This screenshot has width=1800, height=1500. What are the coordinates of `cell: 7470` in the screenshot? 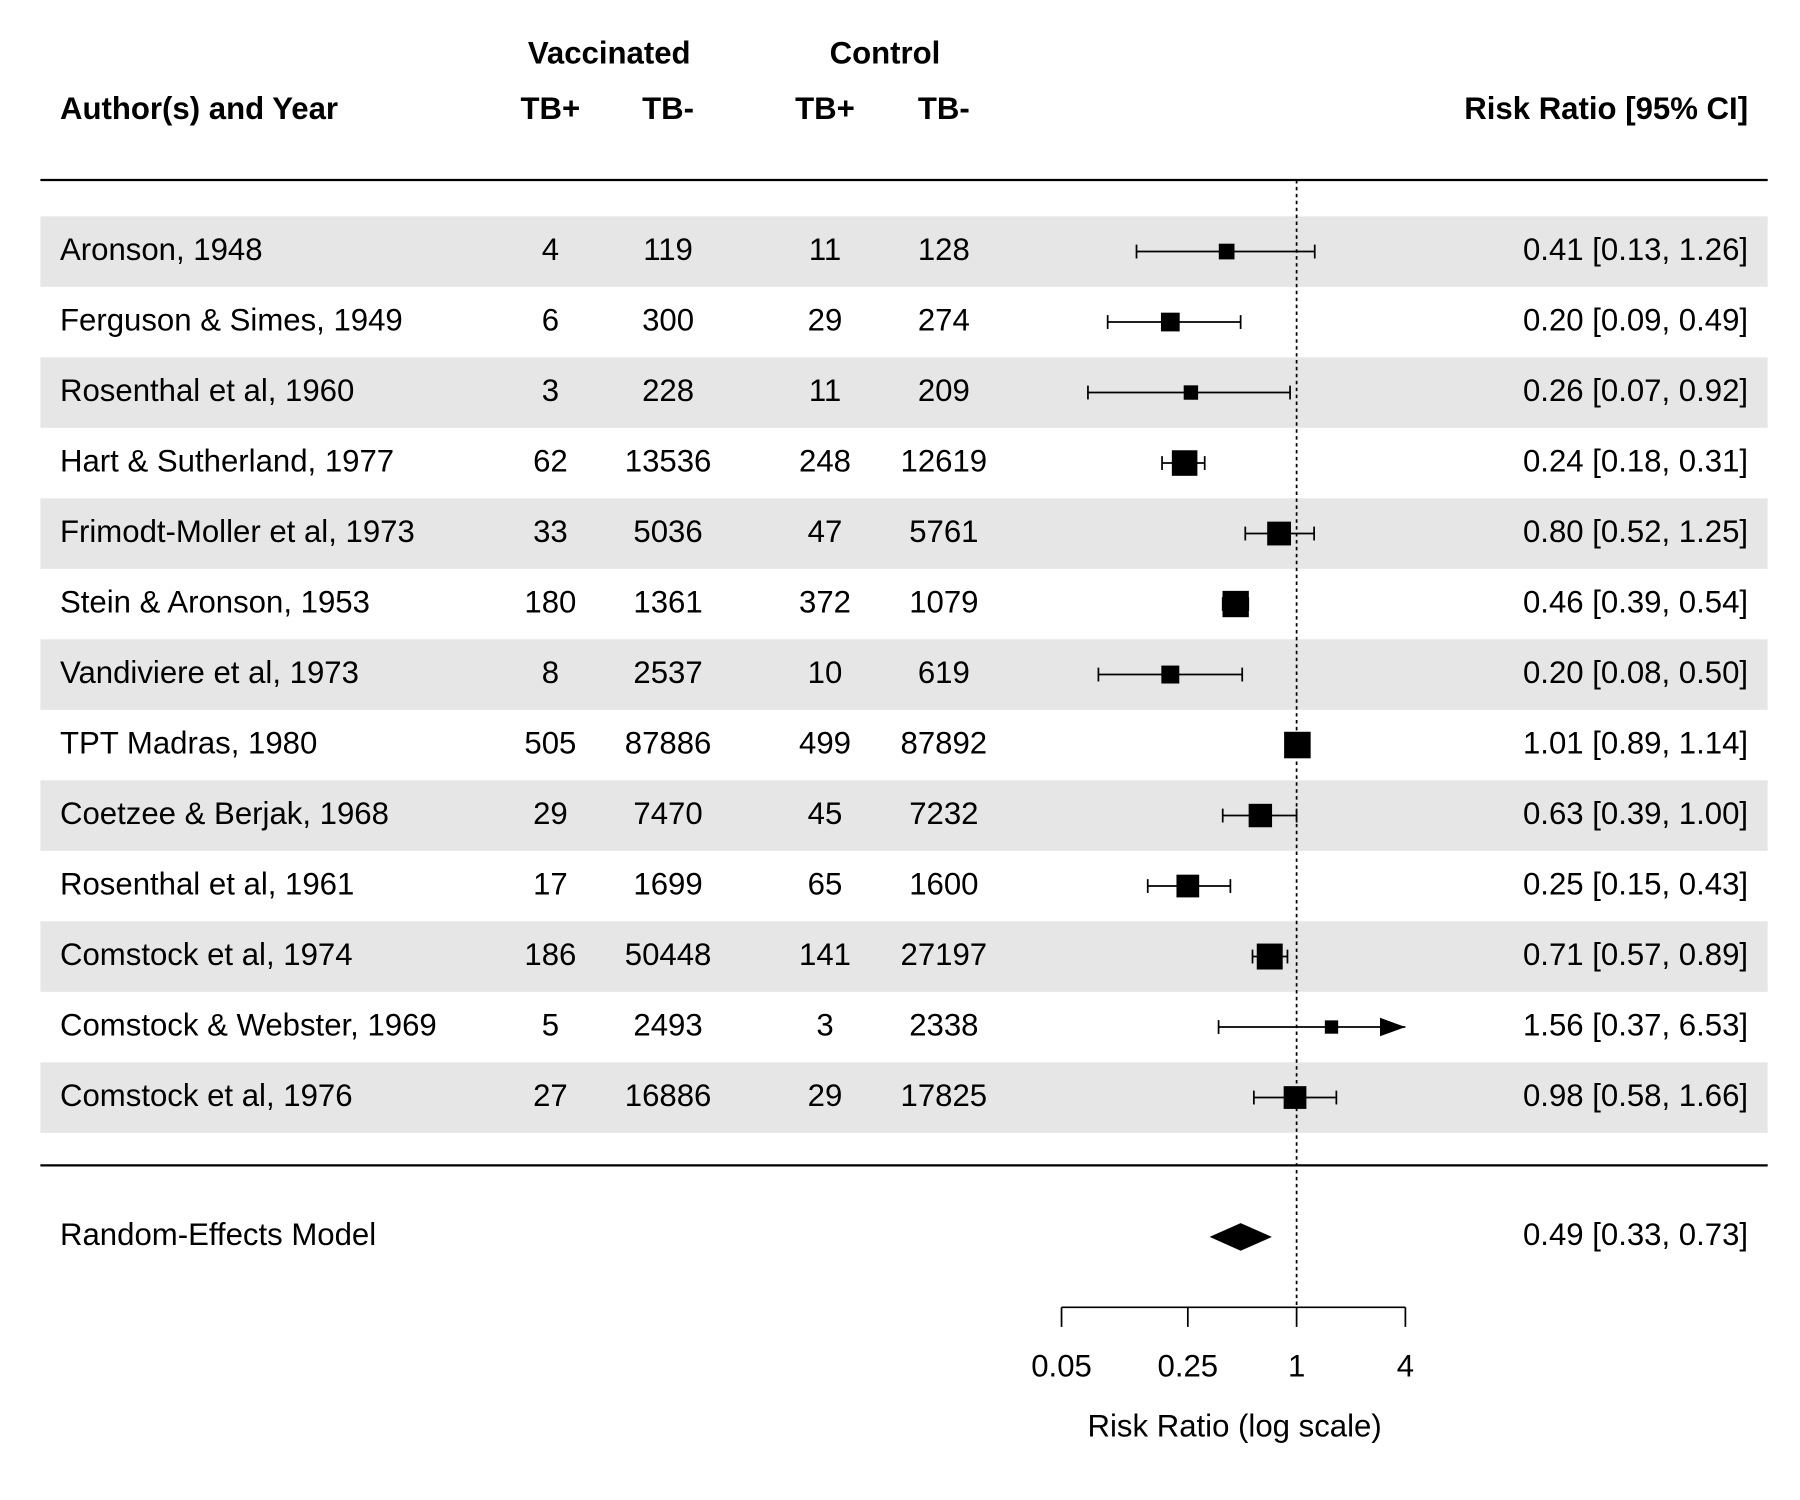 It's located at (667, 813).